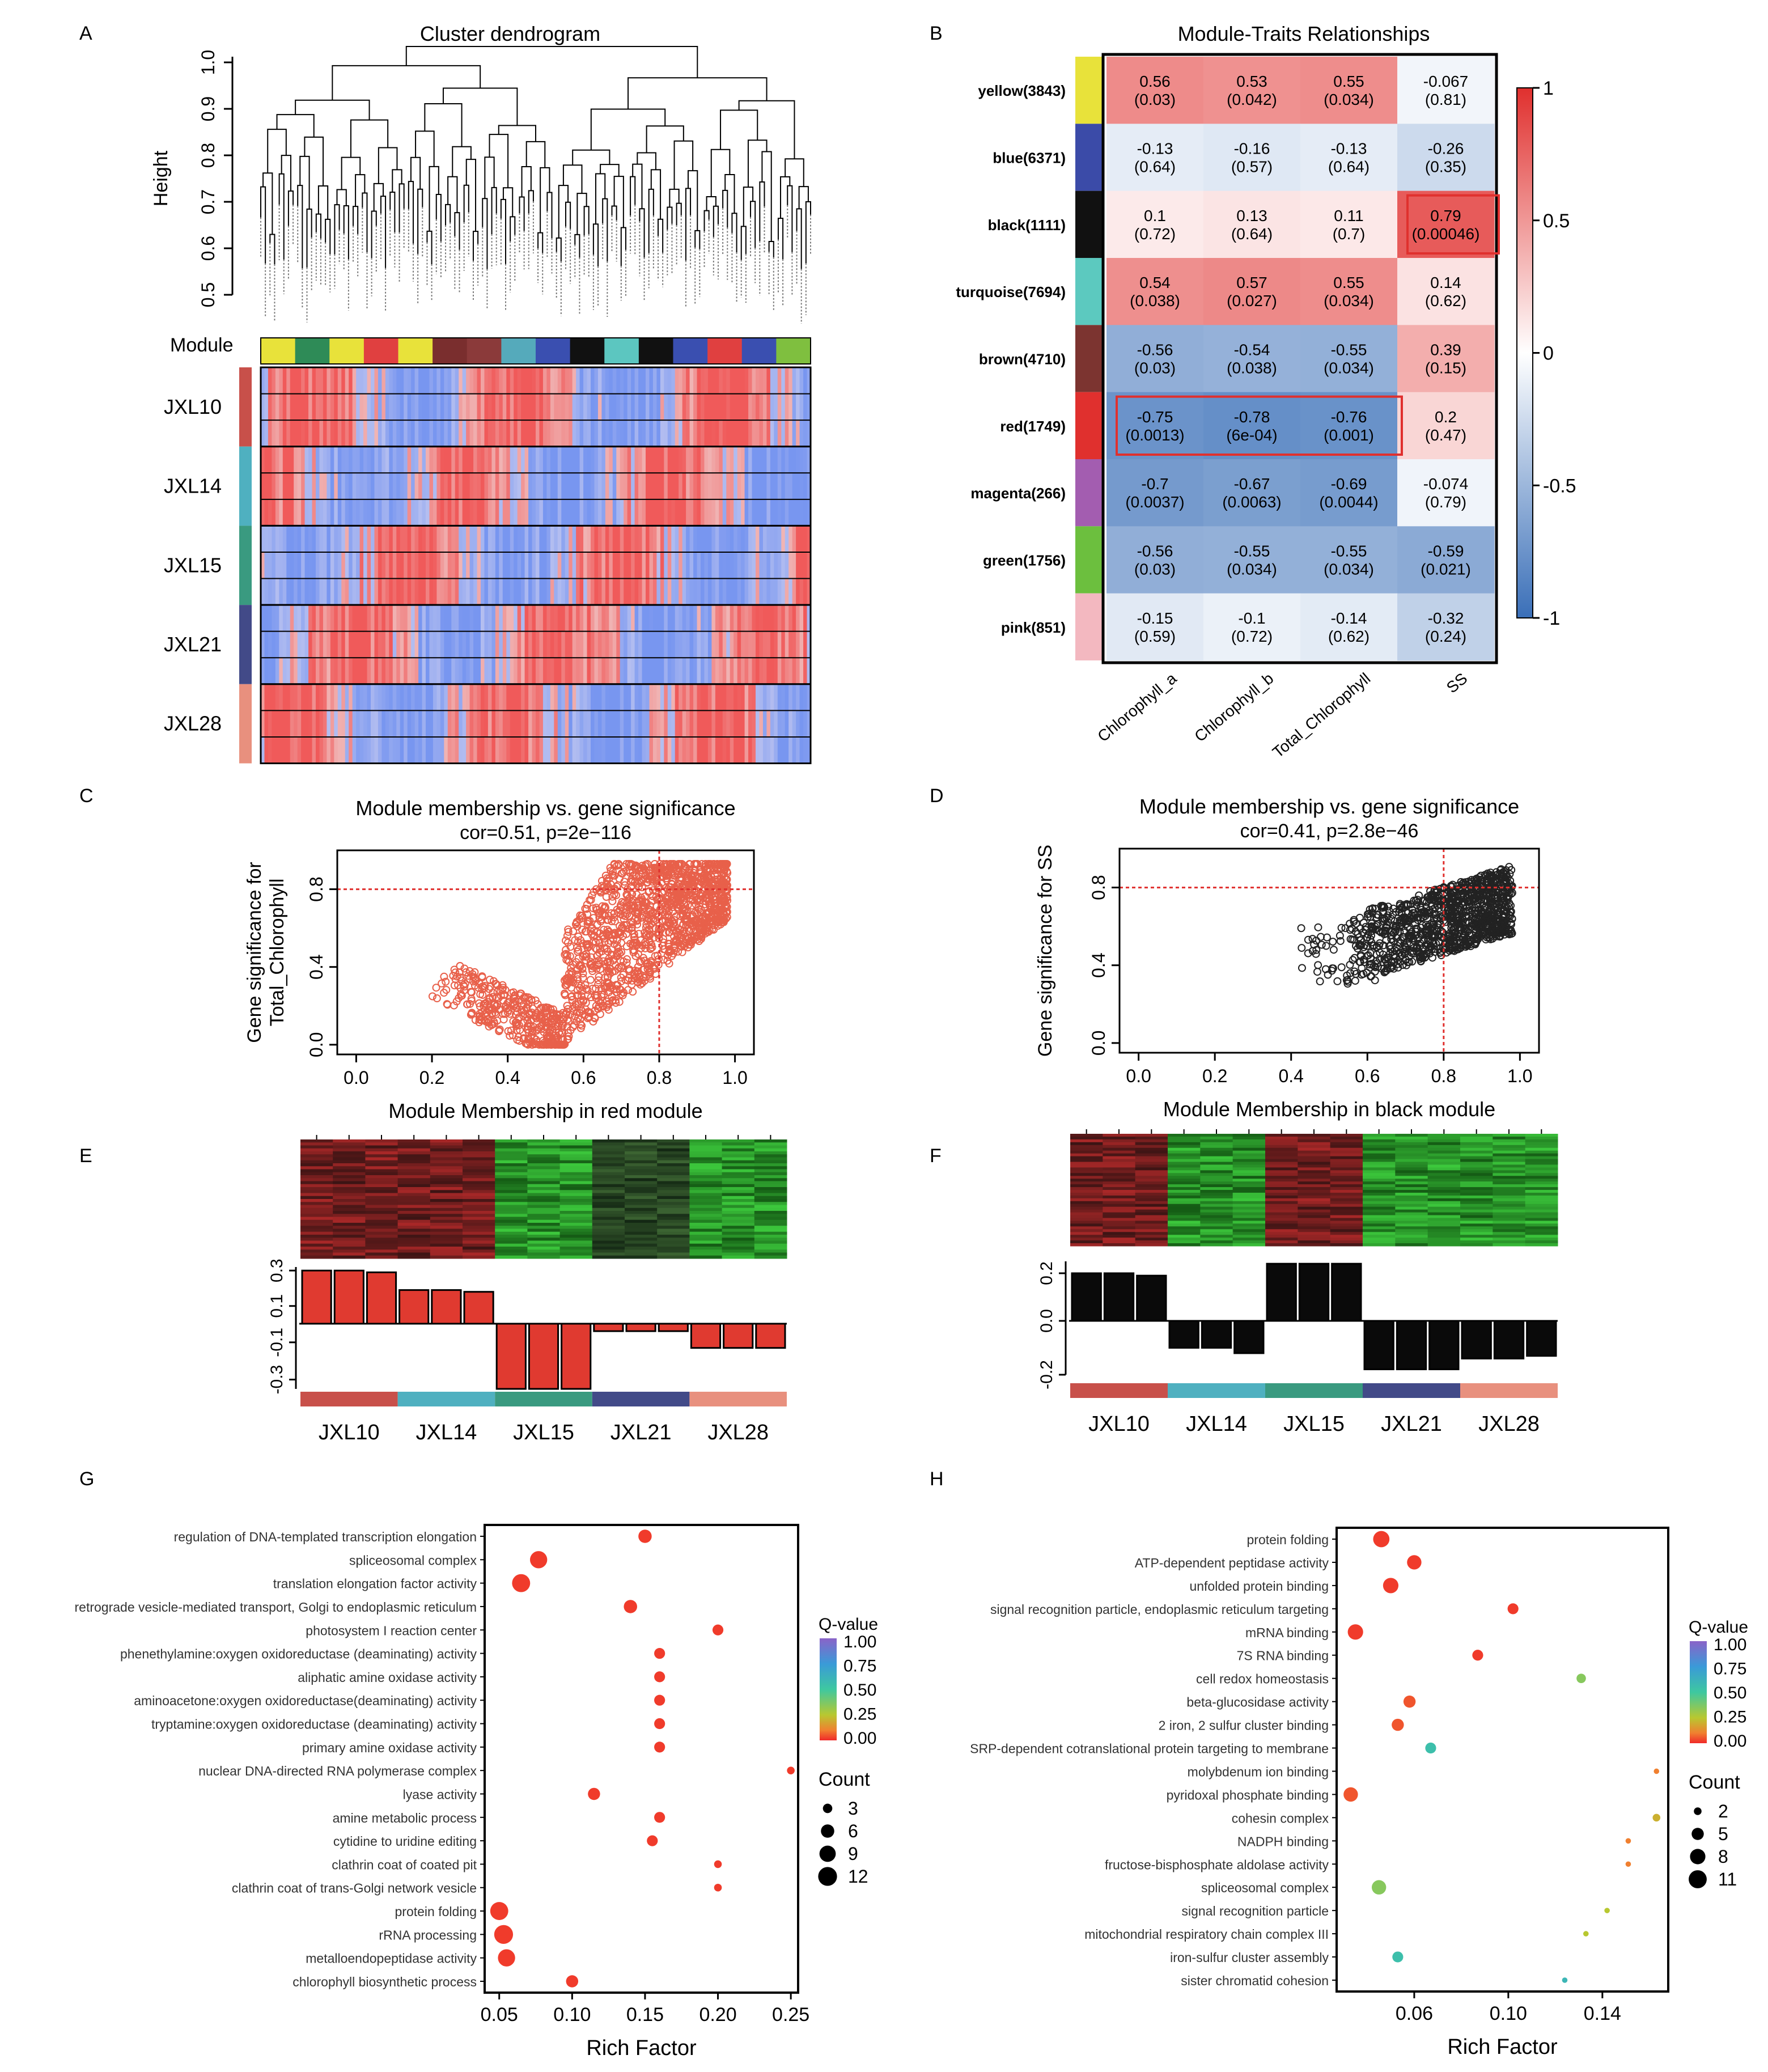  Describe the element at coordinates (1445, 81) in the screenshot. I see `cell-value: -0.067` at that location.